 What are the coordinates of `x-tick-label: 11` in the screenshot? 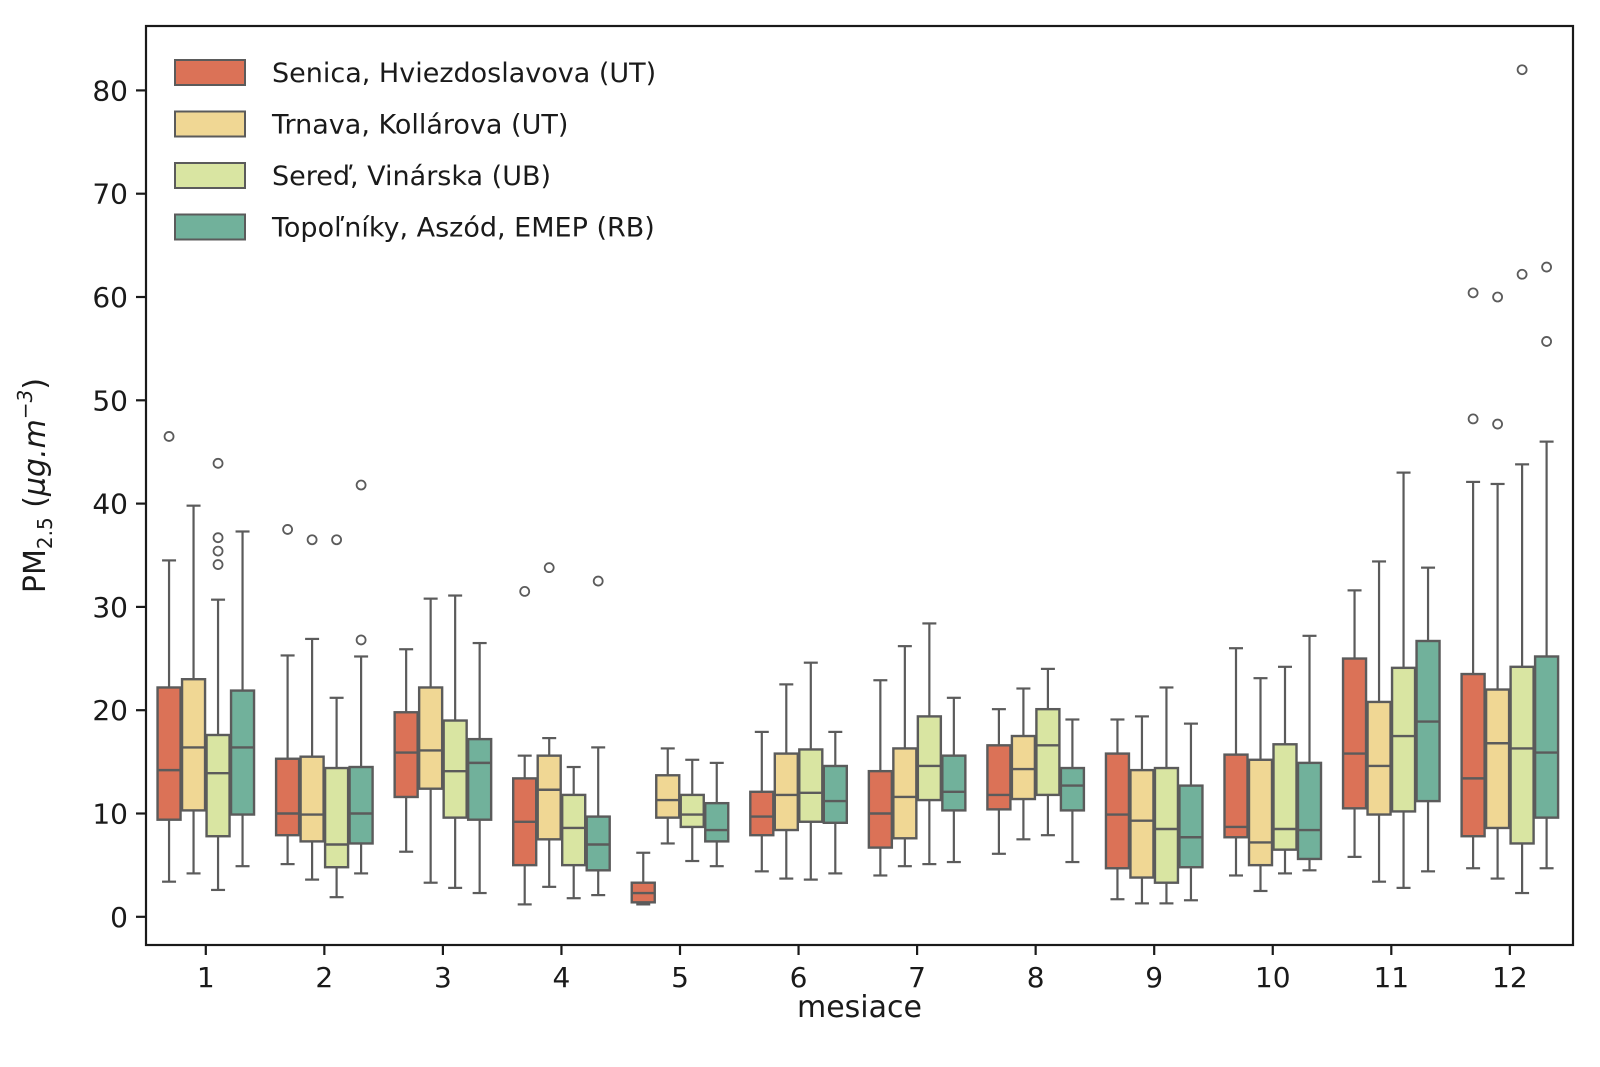 It's located at (1391, 977).